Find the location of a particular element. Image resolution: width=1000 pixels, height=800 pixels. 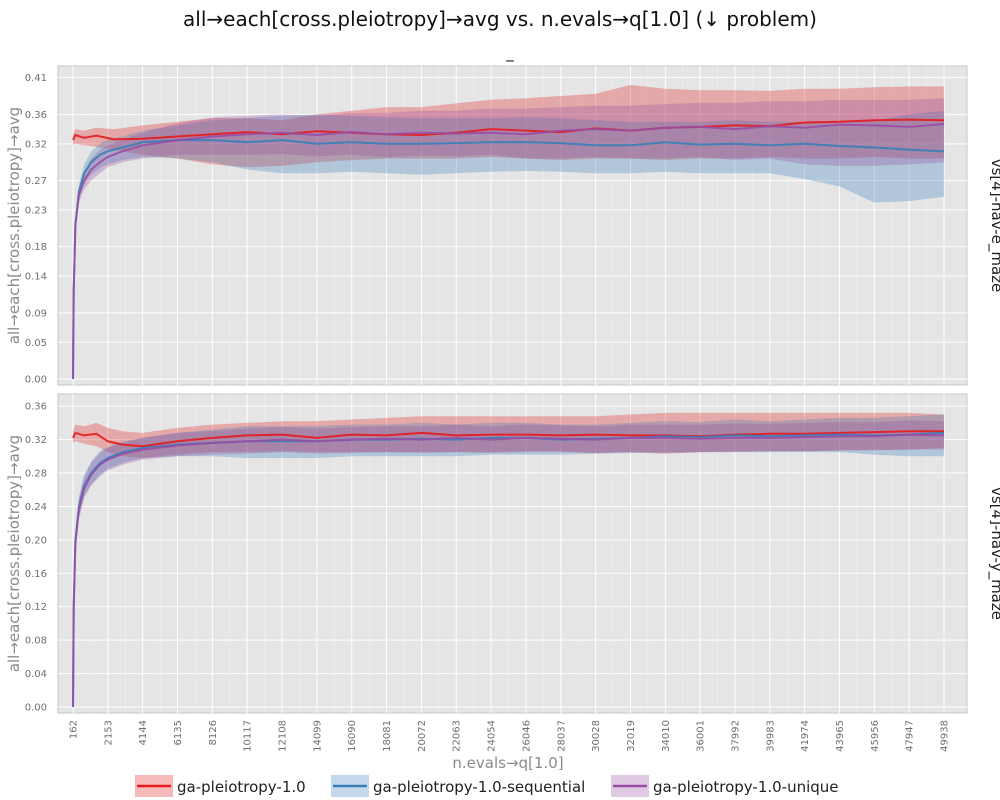

x-tick-label: 30028 is located at coordinates (596, 736).